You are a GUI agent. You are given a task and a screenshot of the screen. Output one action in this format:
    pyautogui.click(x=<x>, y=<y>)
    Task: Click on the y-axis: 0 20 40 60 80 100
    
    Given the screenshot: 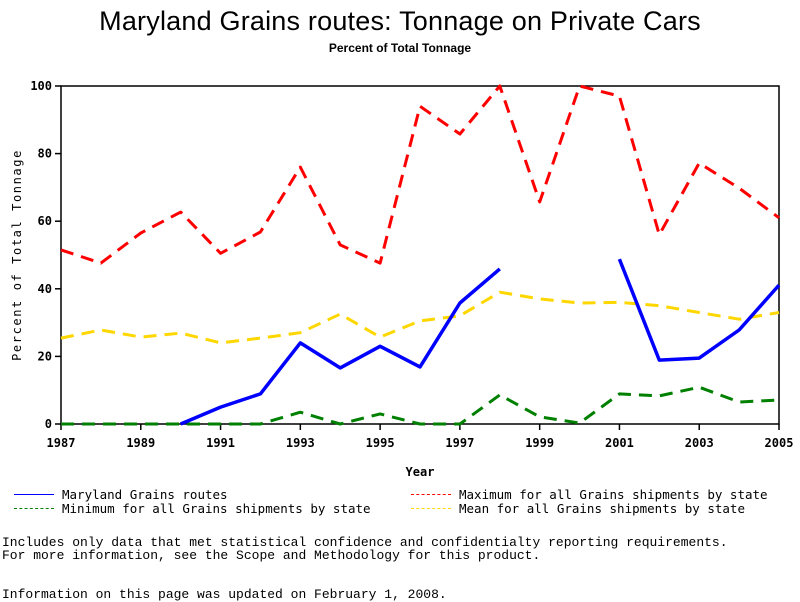 What is the action you would take?
    pyautogui.click(x=45, y=255)
    